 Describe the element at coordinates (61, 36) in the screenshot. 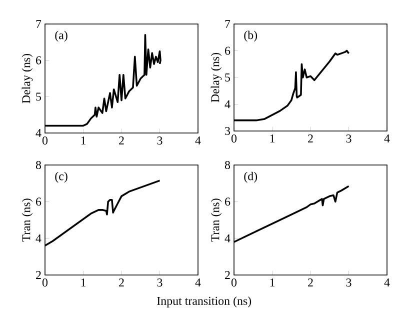

I see `annotation: (a)` at that location.